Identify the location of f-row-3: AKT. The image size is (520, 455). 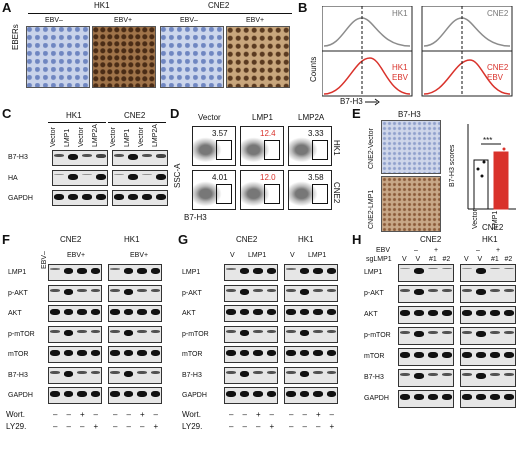
(15, 313).